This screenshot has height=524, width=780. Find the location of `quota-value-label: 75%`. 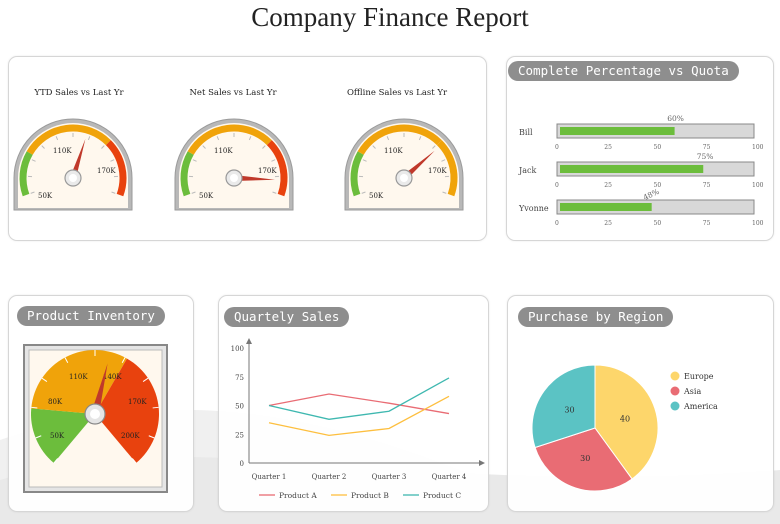

quota-value-label: 75% is located at coordinates (705, 156).